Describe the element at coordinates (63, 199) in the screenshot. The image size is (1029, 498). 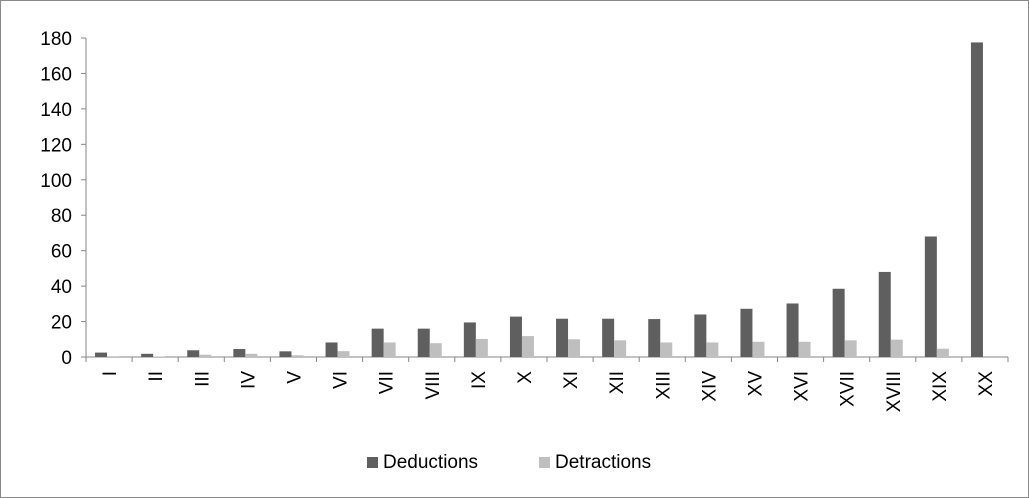
I see `y-axis: 0 20 40 60 80 100 120 140 160 180` at that location.